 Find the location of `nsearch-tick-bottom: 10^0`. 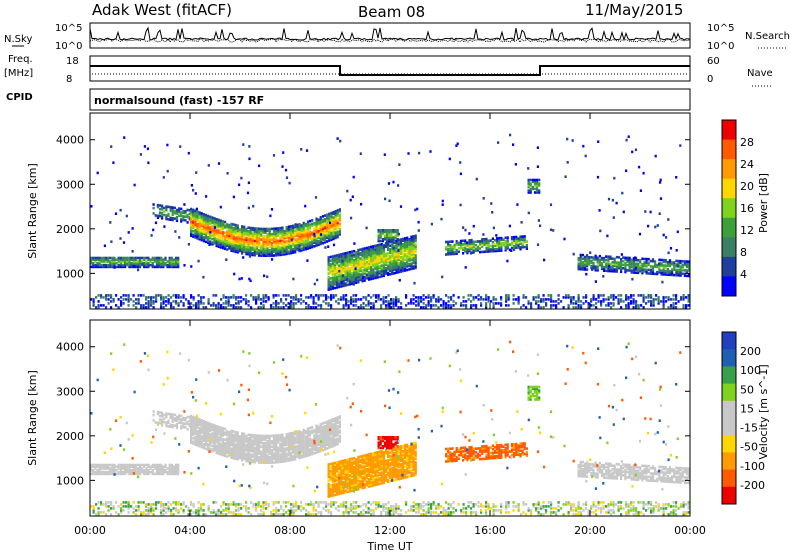

nsearch-tick-bottom: 10^0 is located at coordinates (720, 46).